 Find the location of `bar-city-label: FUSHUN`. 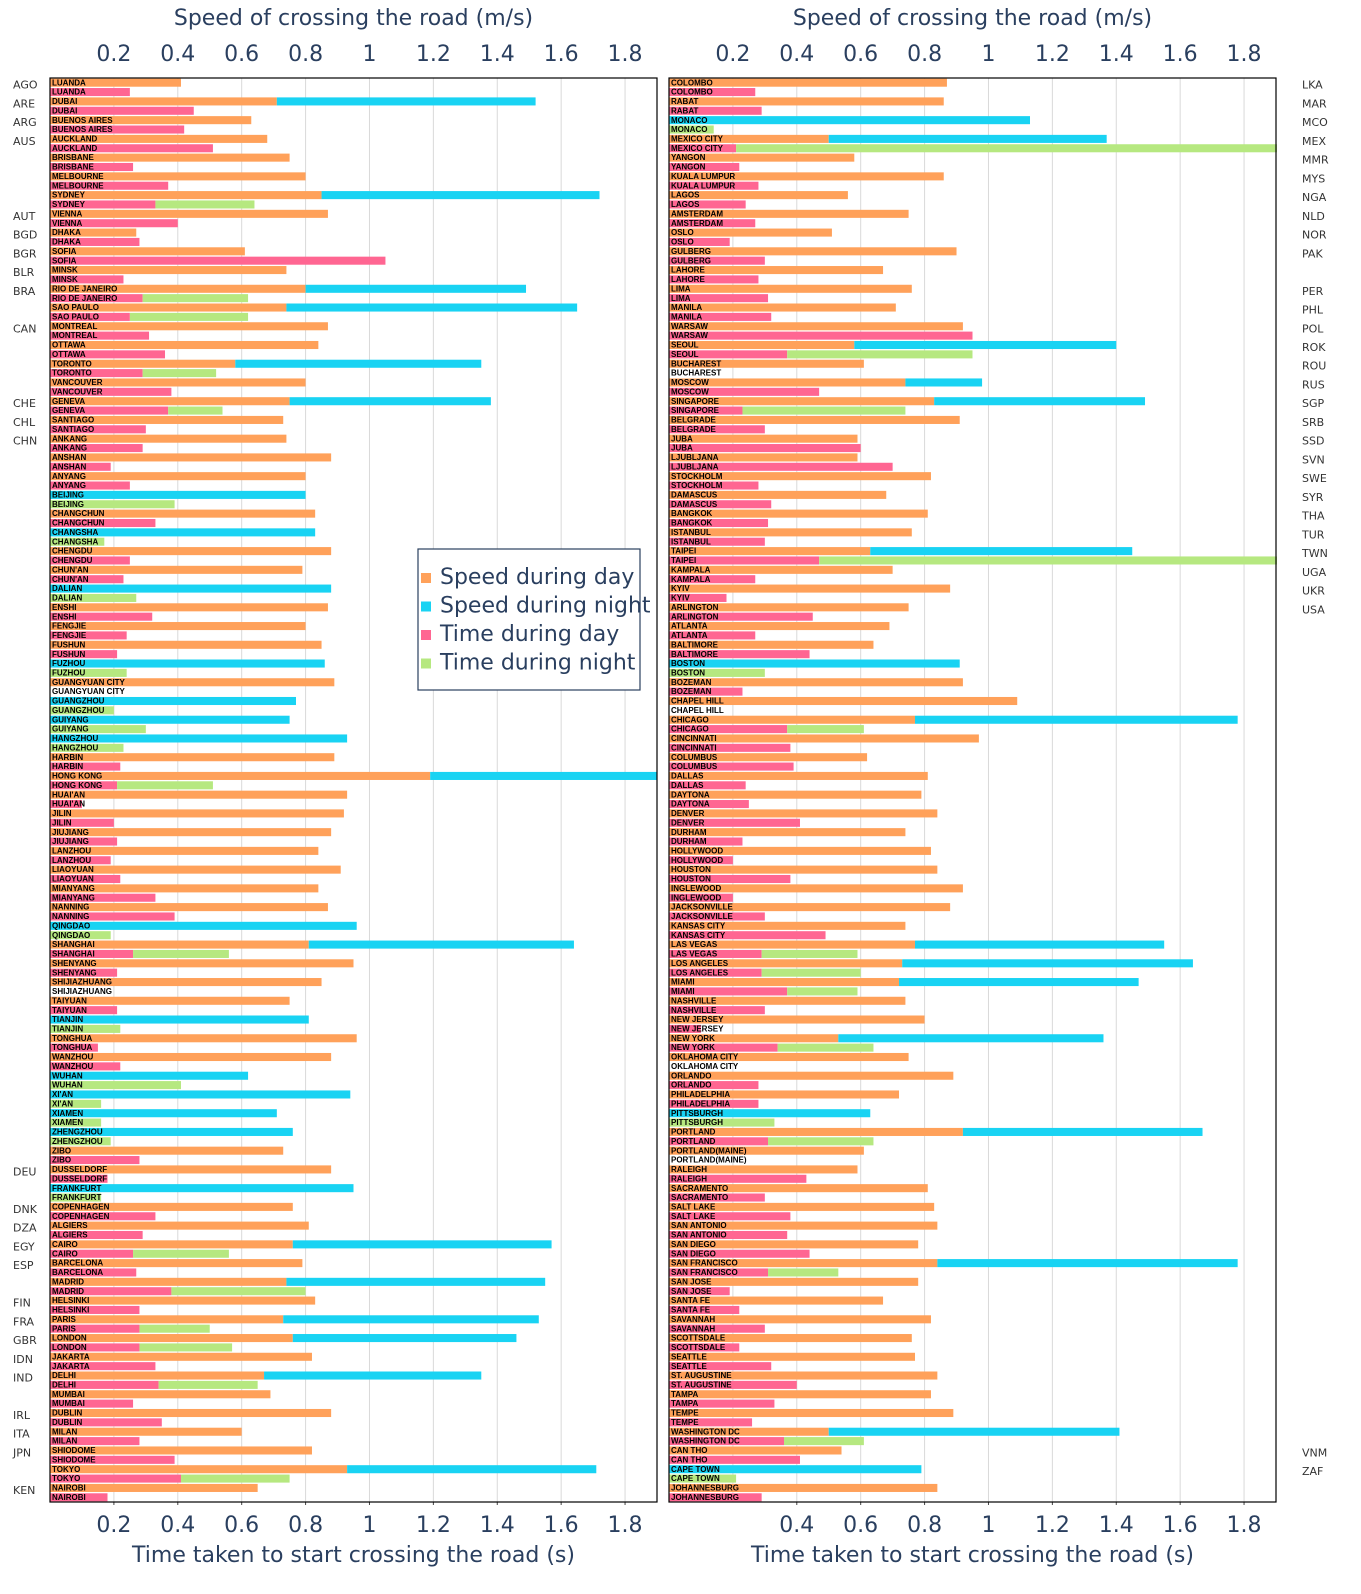

bar-city-label: FUSHUN is located at coordinates (69, 644).